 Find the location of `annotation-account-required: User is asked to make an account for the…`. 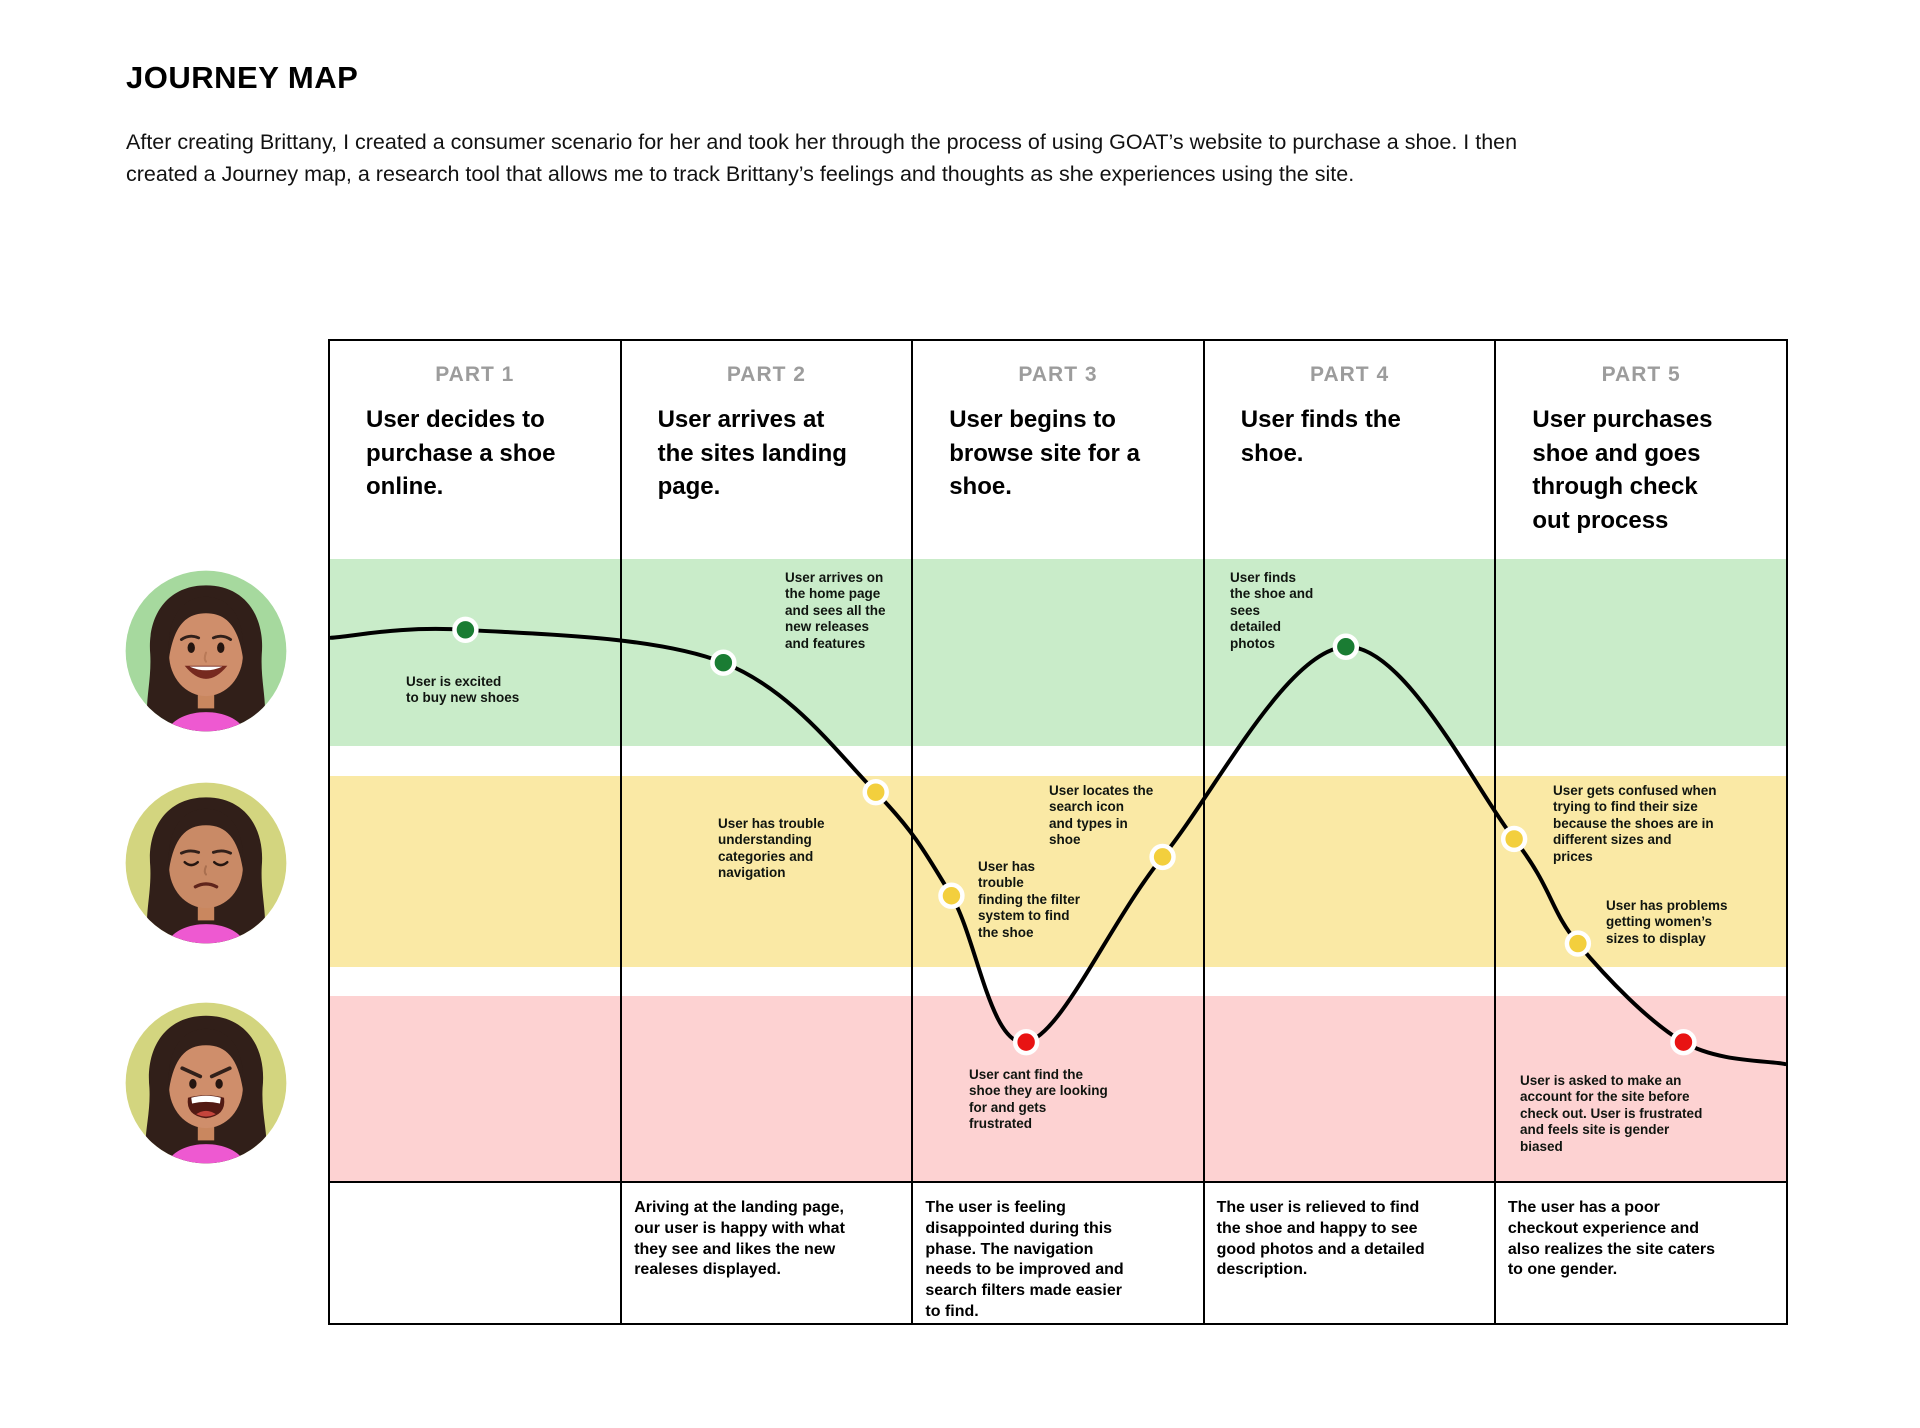

annotation-account-required: User is asked to make an account for the… is located at coordinates (1611, 1113).